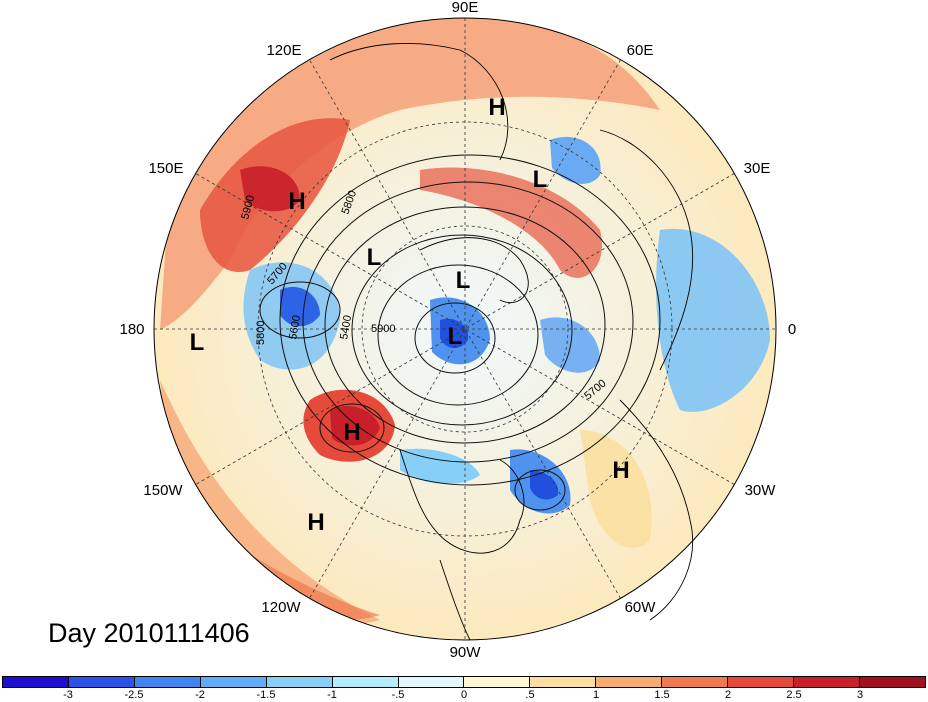 The image size is (928, 702). What do you see at coordinates (383, 329) in the screenshot?
I see `contour-label: 5900` at bounding box center [383, 329].